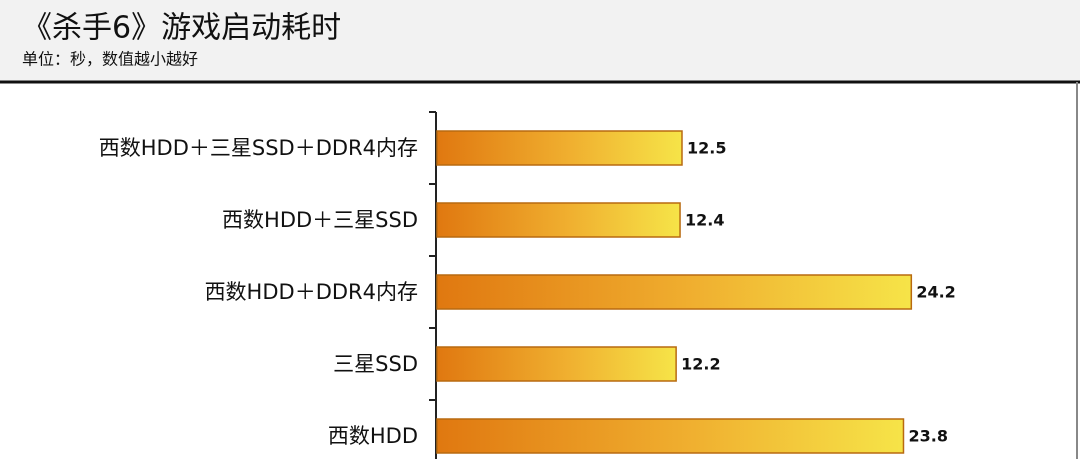 The image size is (1080, 459). Describe the element at coordinates (375, 364) in the screenshot. I see `category-label: 三星SSD` at that location.